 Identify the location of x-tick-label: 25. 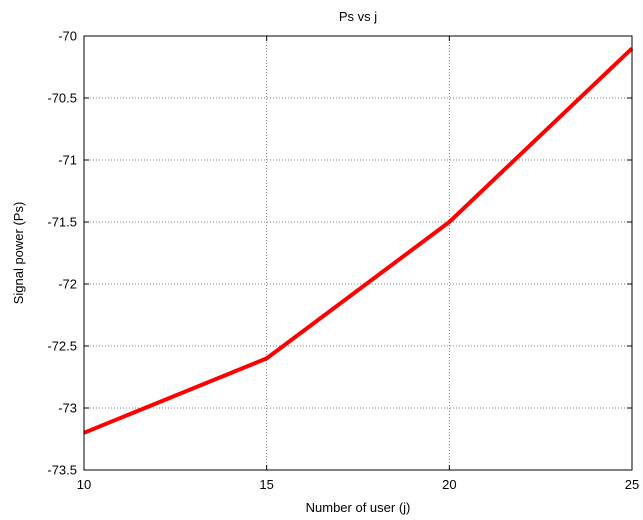
(632, 484).